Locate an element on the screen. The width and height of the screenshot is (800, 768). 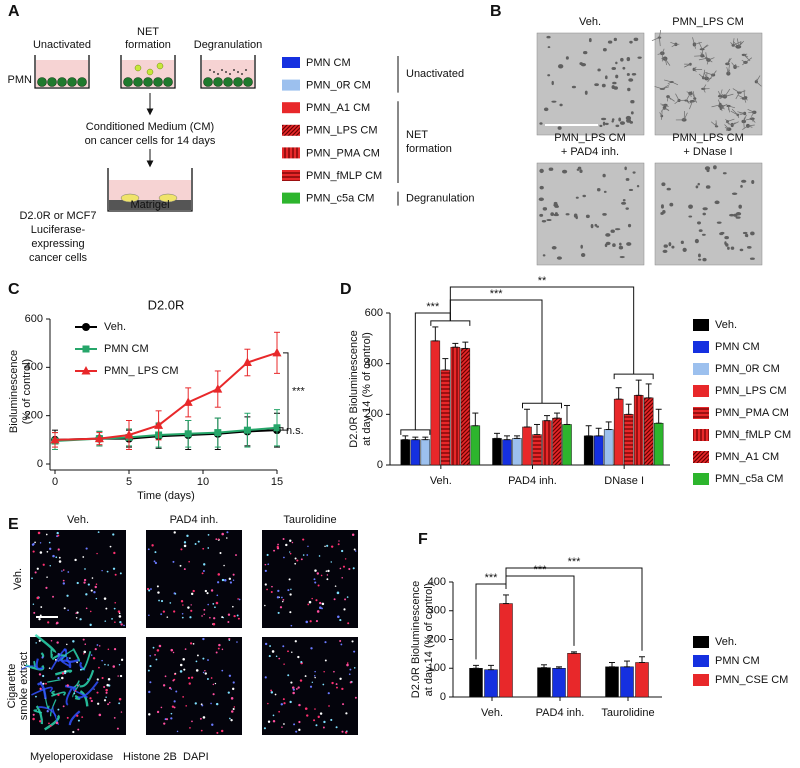
legend-label: Veh. is located at coordinates (726, 642).